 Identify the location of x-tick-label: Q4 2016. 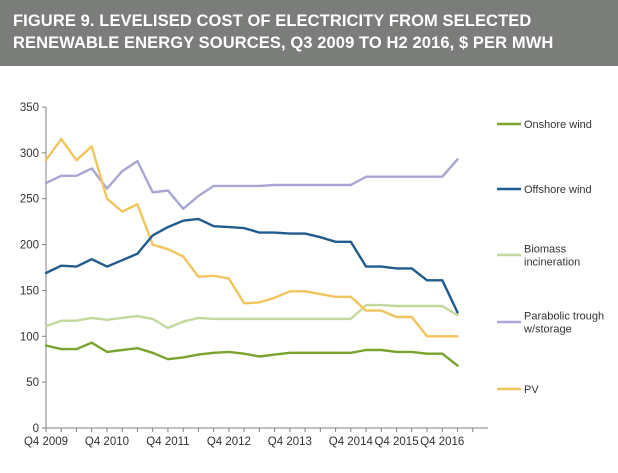
(442, 442).